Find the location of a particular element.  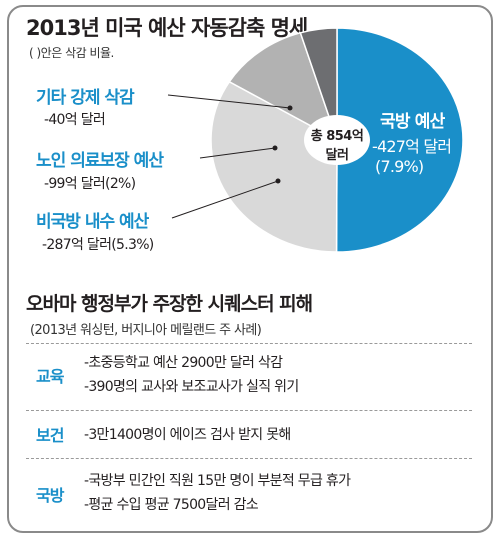

slice-value-other: -40억 달러 is located at coordinates (75, 120).